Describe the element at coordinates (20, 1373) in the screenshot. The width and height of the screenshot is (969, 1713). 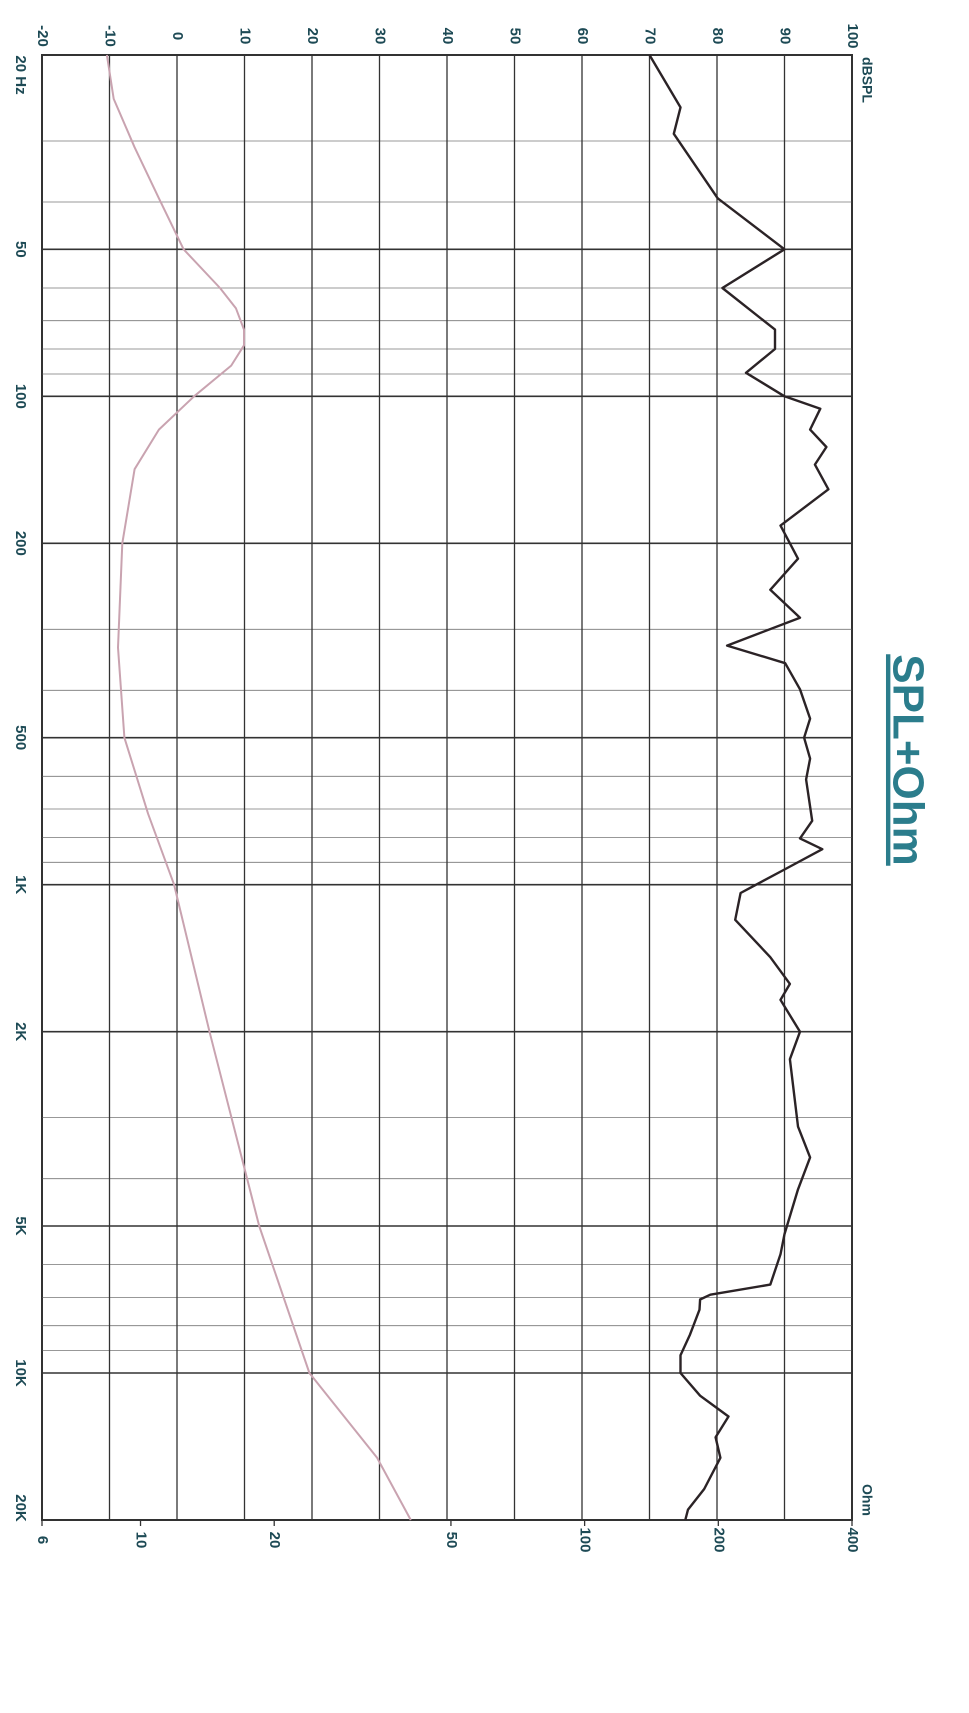
I see `x-tick-label: 10K` at that location.